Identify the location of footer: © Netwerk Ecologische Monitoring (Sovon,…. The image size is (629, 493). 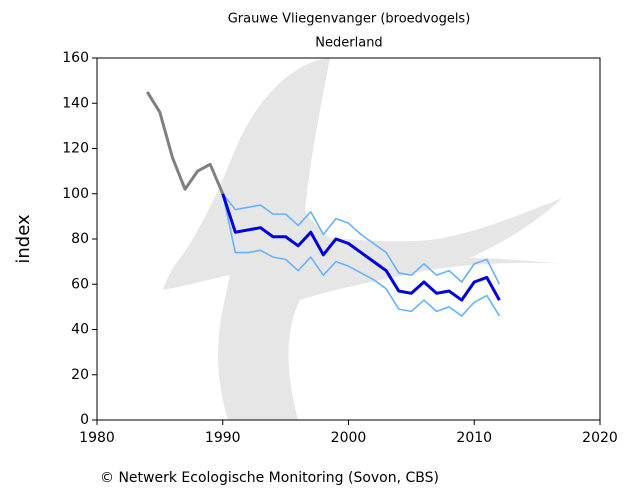
(269, 478).